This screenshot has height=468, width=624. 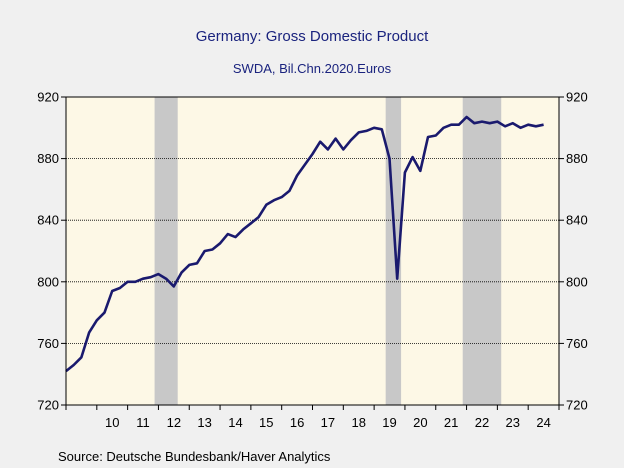 I want to click on y-tick-label-right: 800, so click(x=577, y=281).